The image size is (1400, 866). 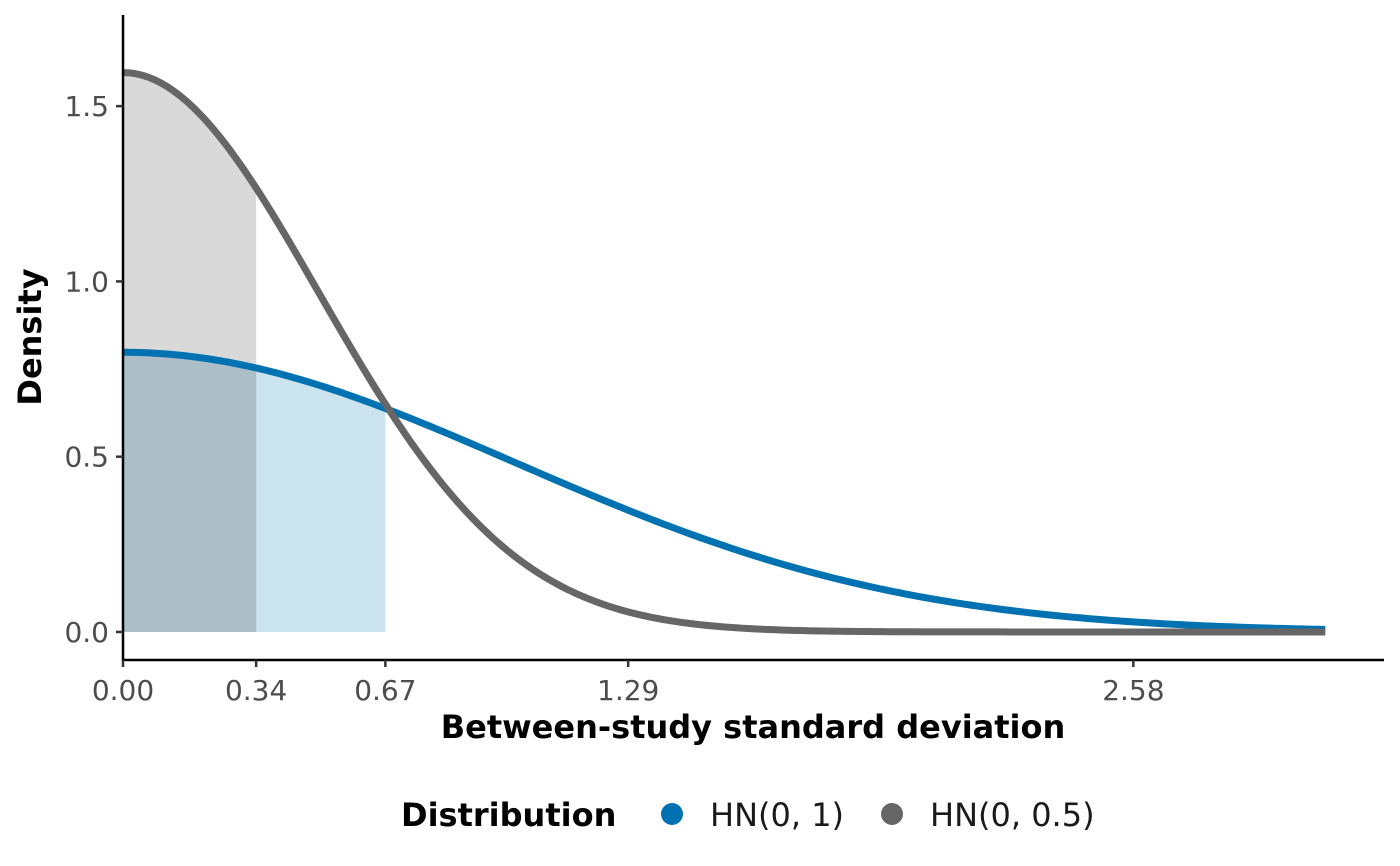 I want to click on legend-label-hn-0-0.5: HN(0, 0.5), so click(x=1012, y=815).